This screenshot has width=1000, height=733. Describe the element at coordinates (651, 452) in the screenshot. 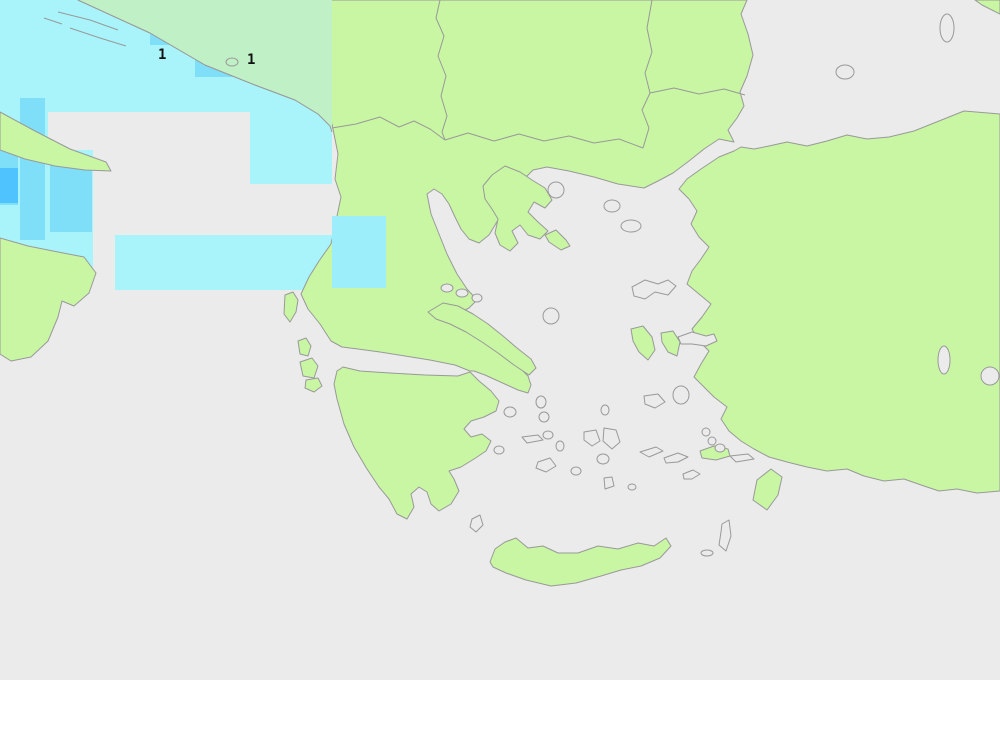

I see `island-amorgos` at that location.